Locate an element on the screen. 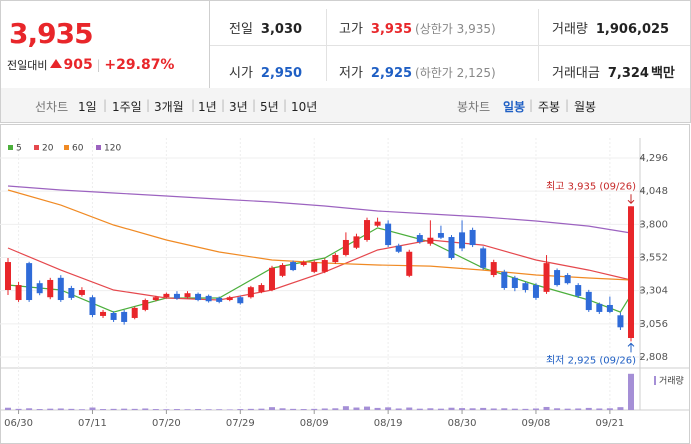  period-tab: 5년 is located at coordinates (269, 107).